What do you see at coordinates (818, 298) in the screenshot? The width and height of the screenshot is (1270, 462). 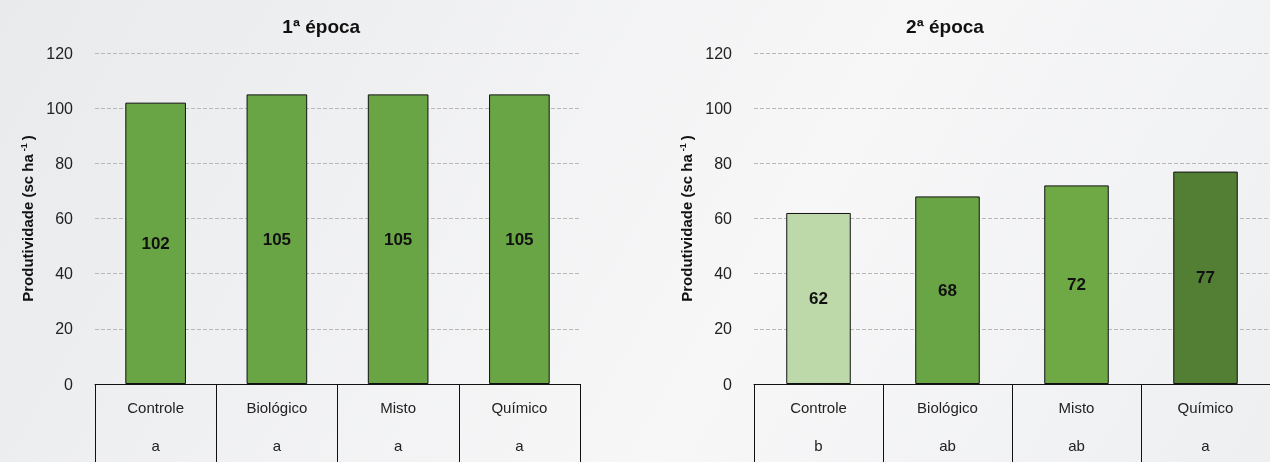 I see `data-label: 62` at bounding box center [818, 298].